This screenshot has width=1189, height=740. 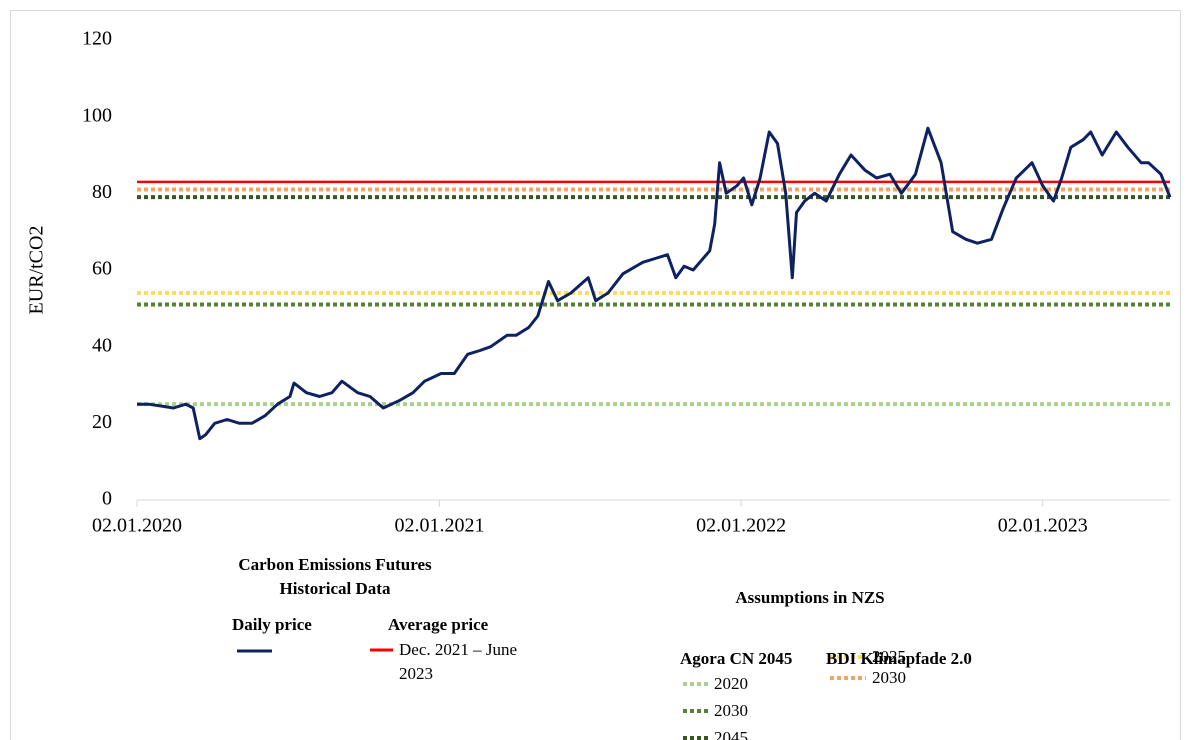 I want to click on x-tick-label: 02.01.2021, so click(x=439, y=526).